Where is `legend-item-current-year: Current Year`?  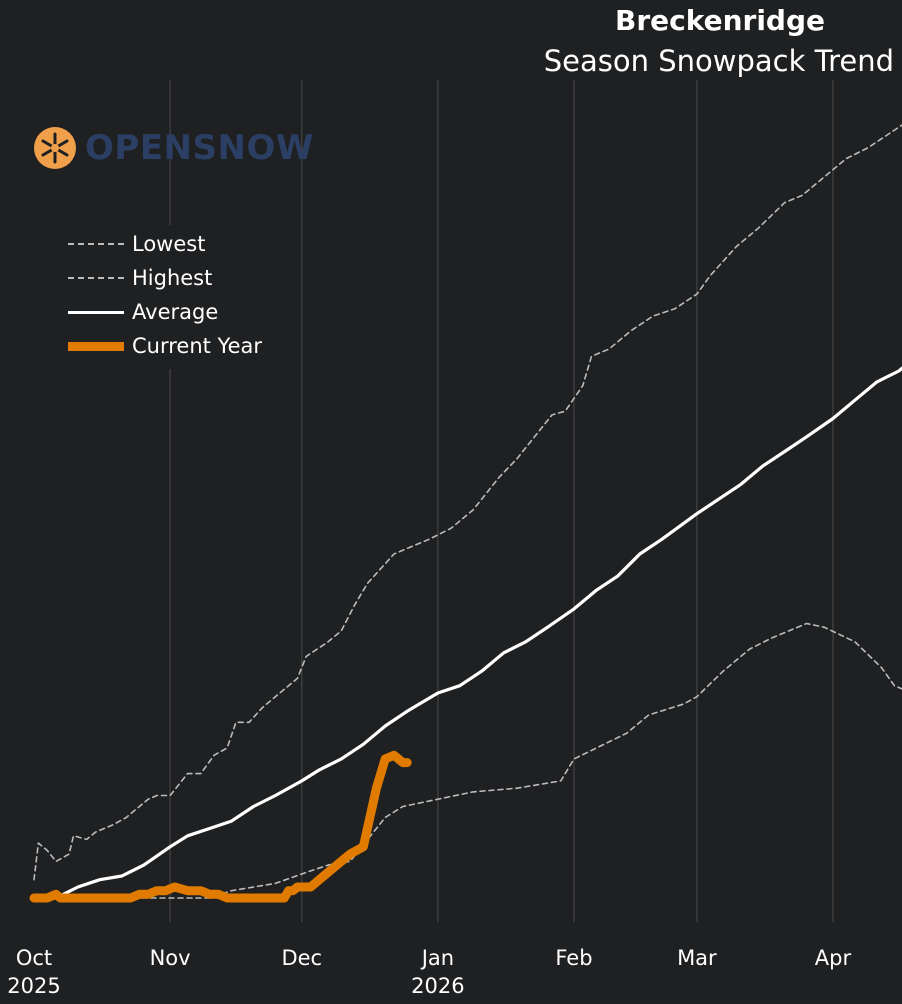 legend-item-current-year: Current Year is located at coordinates (165, 346).